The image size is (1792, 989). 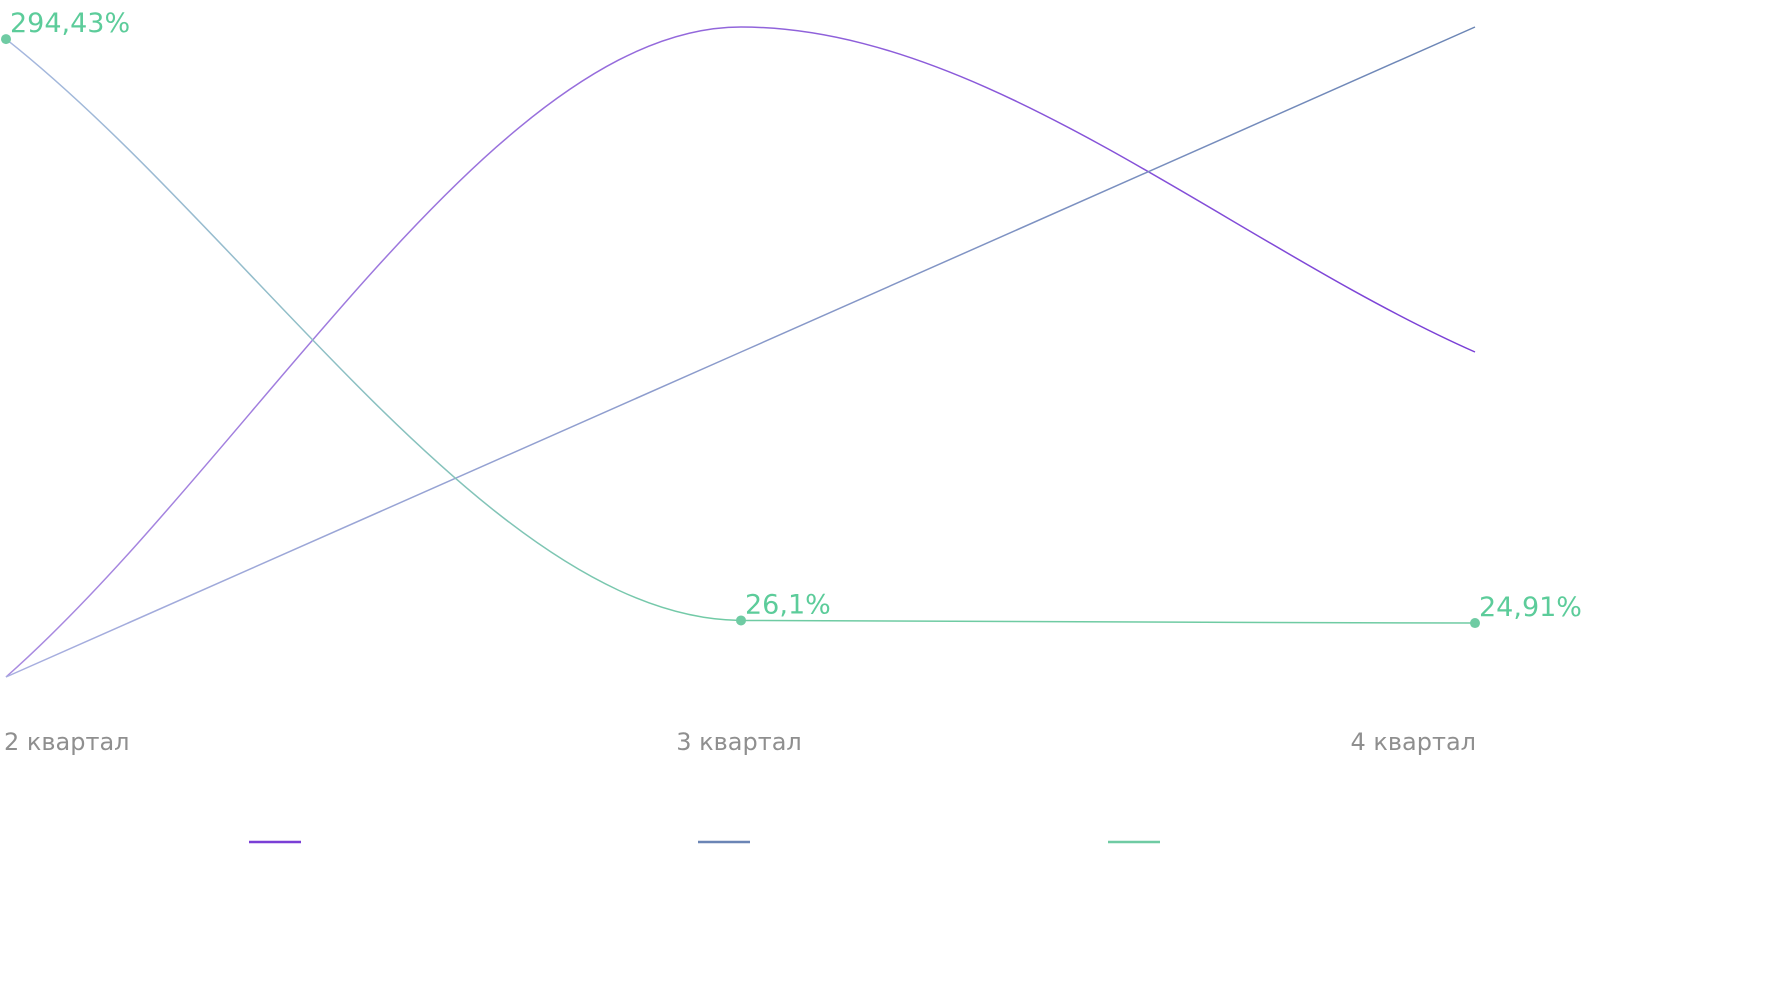 I want to click on series-3-data-label-1: 294,43%, so click(x=70, y=23).